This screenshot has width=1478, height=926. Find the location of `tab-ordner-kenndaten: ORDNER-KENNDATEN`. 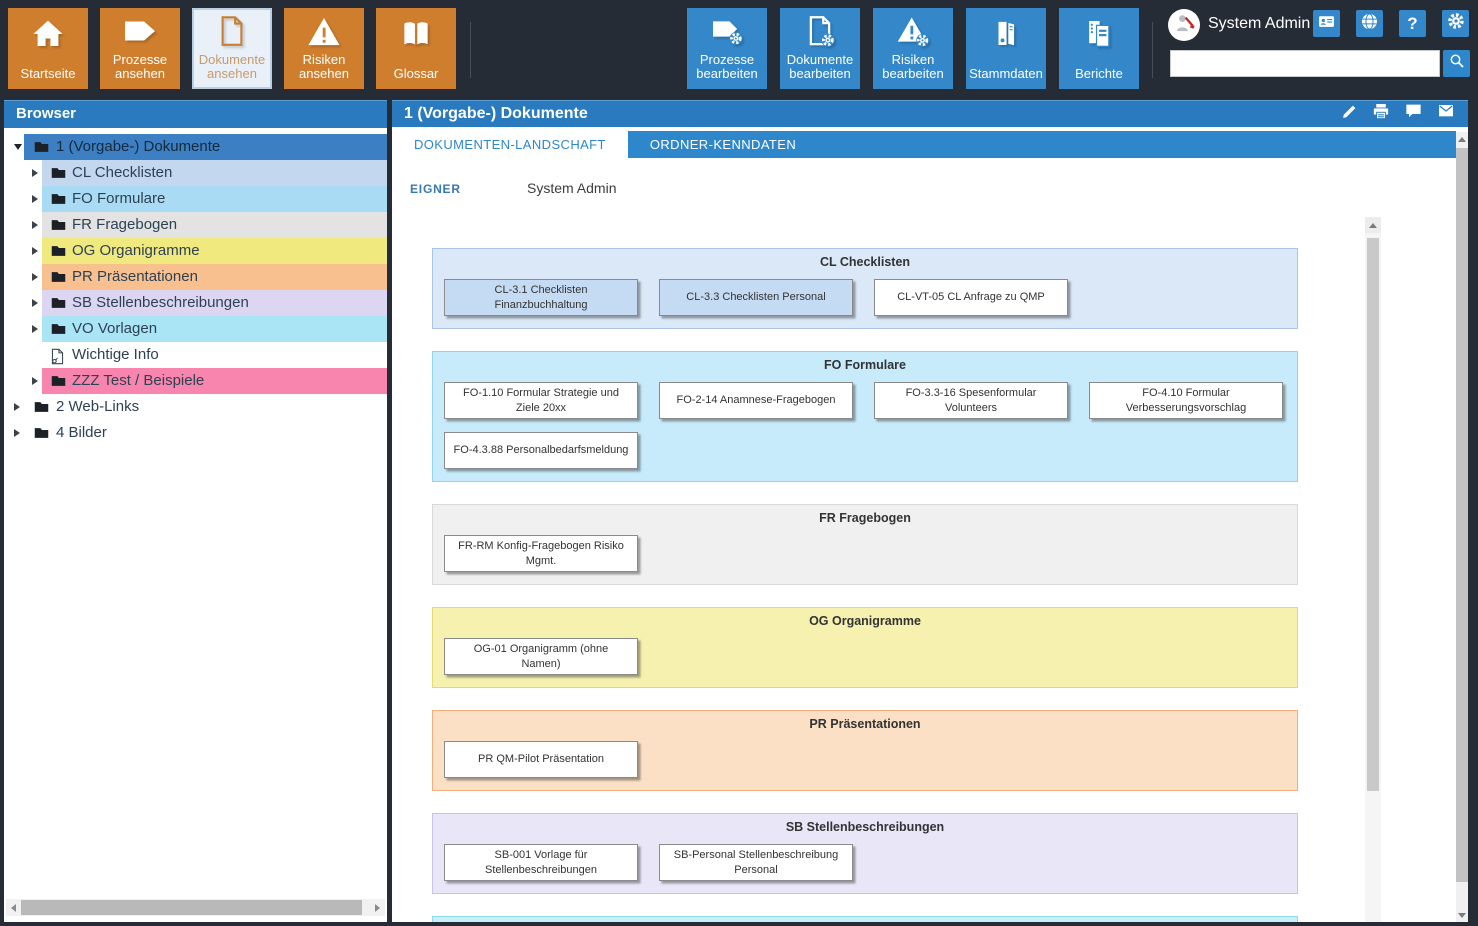

tab-ordner-kenndaten: ORDNER-KENNDATEN is located at coordinates (723, 144).